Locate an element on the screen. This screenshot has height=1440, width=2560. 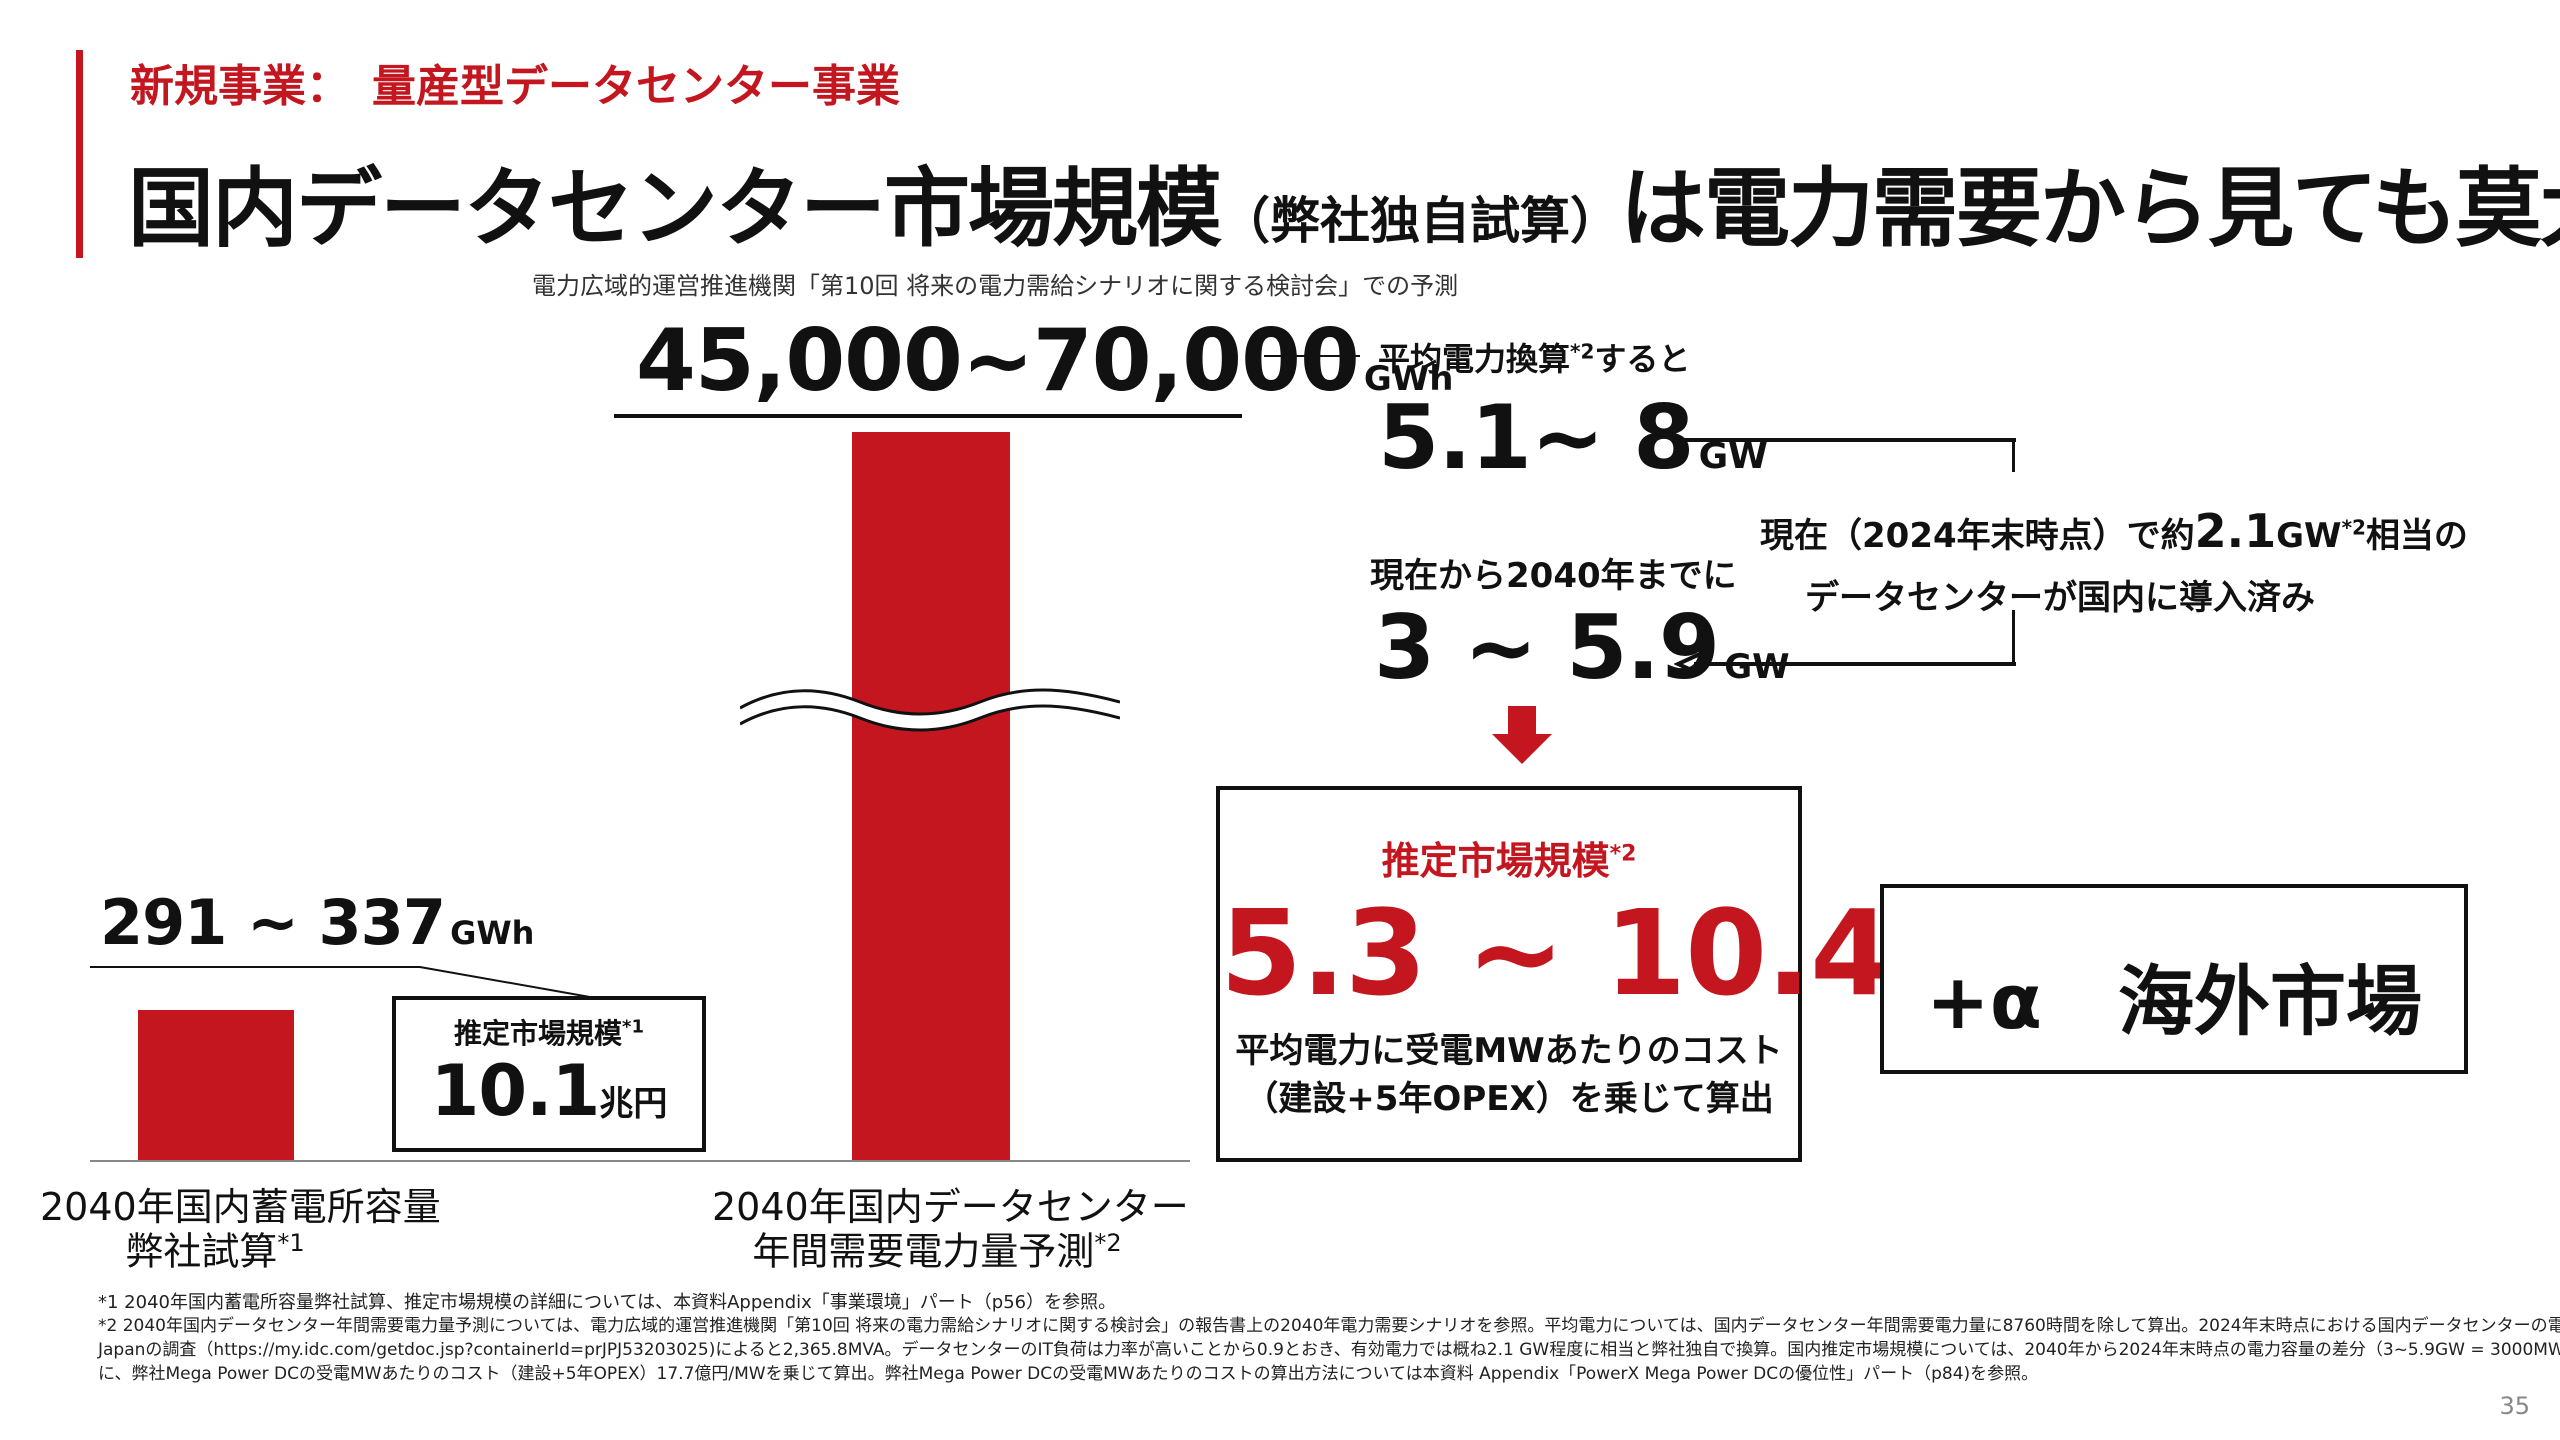
left-box-unit: 兆円 is located at coordinates (633, 1104).